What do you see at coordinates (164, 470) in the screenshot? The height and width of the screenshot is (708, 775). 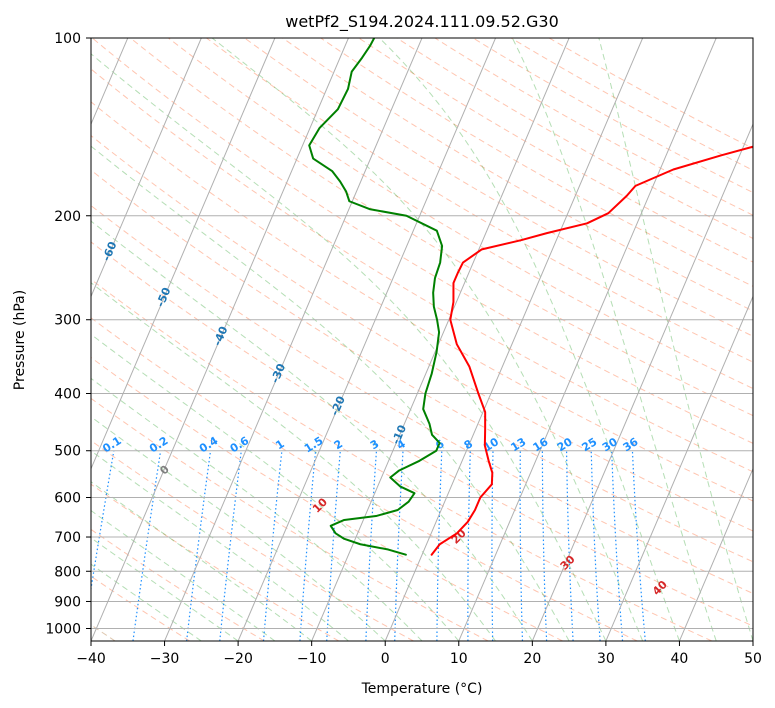 I see `moist-adiabat-label: 0` at bounding box center [164, 470].